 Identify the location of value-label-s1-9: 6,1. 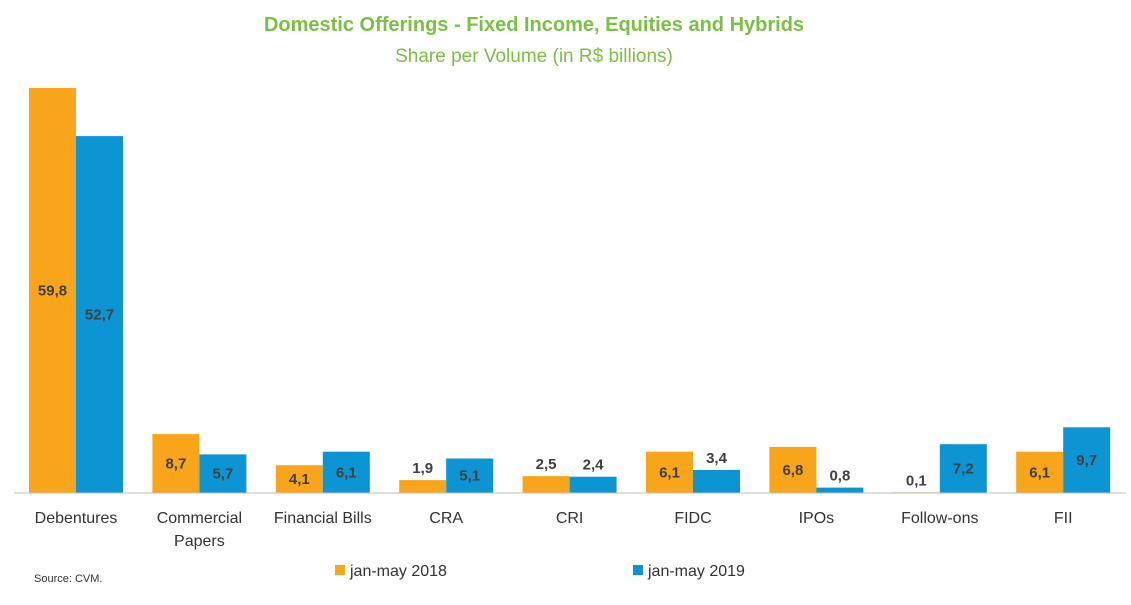
(1039, 472).